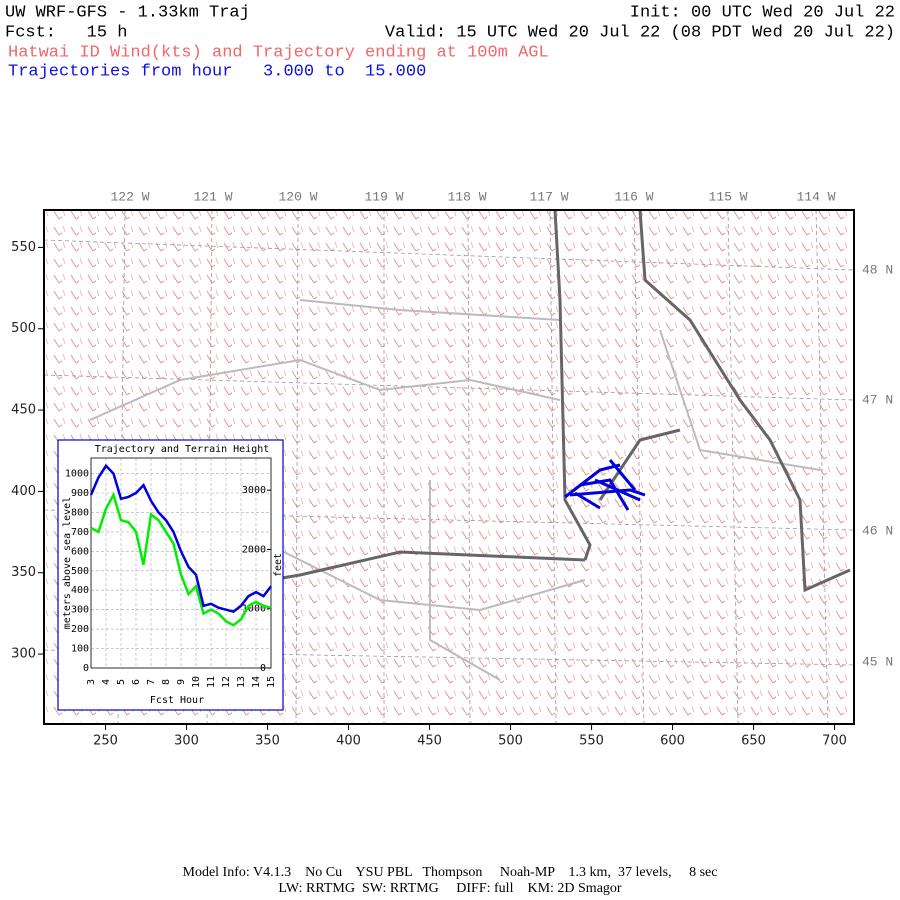 This screenshot has height=900, width=900. Describe the element at coordinates (66, 32) in the screenshot. I see `forecast-hour: Fcst: 15 h` at that location.